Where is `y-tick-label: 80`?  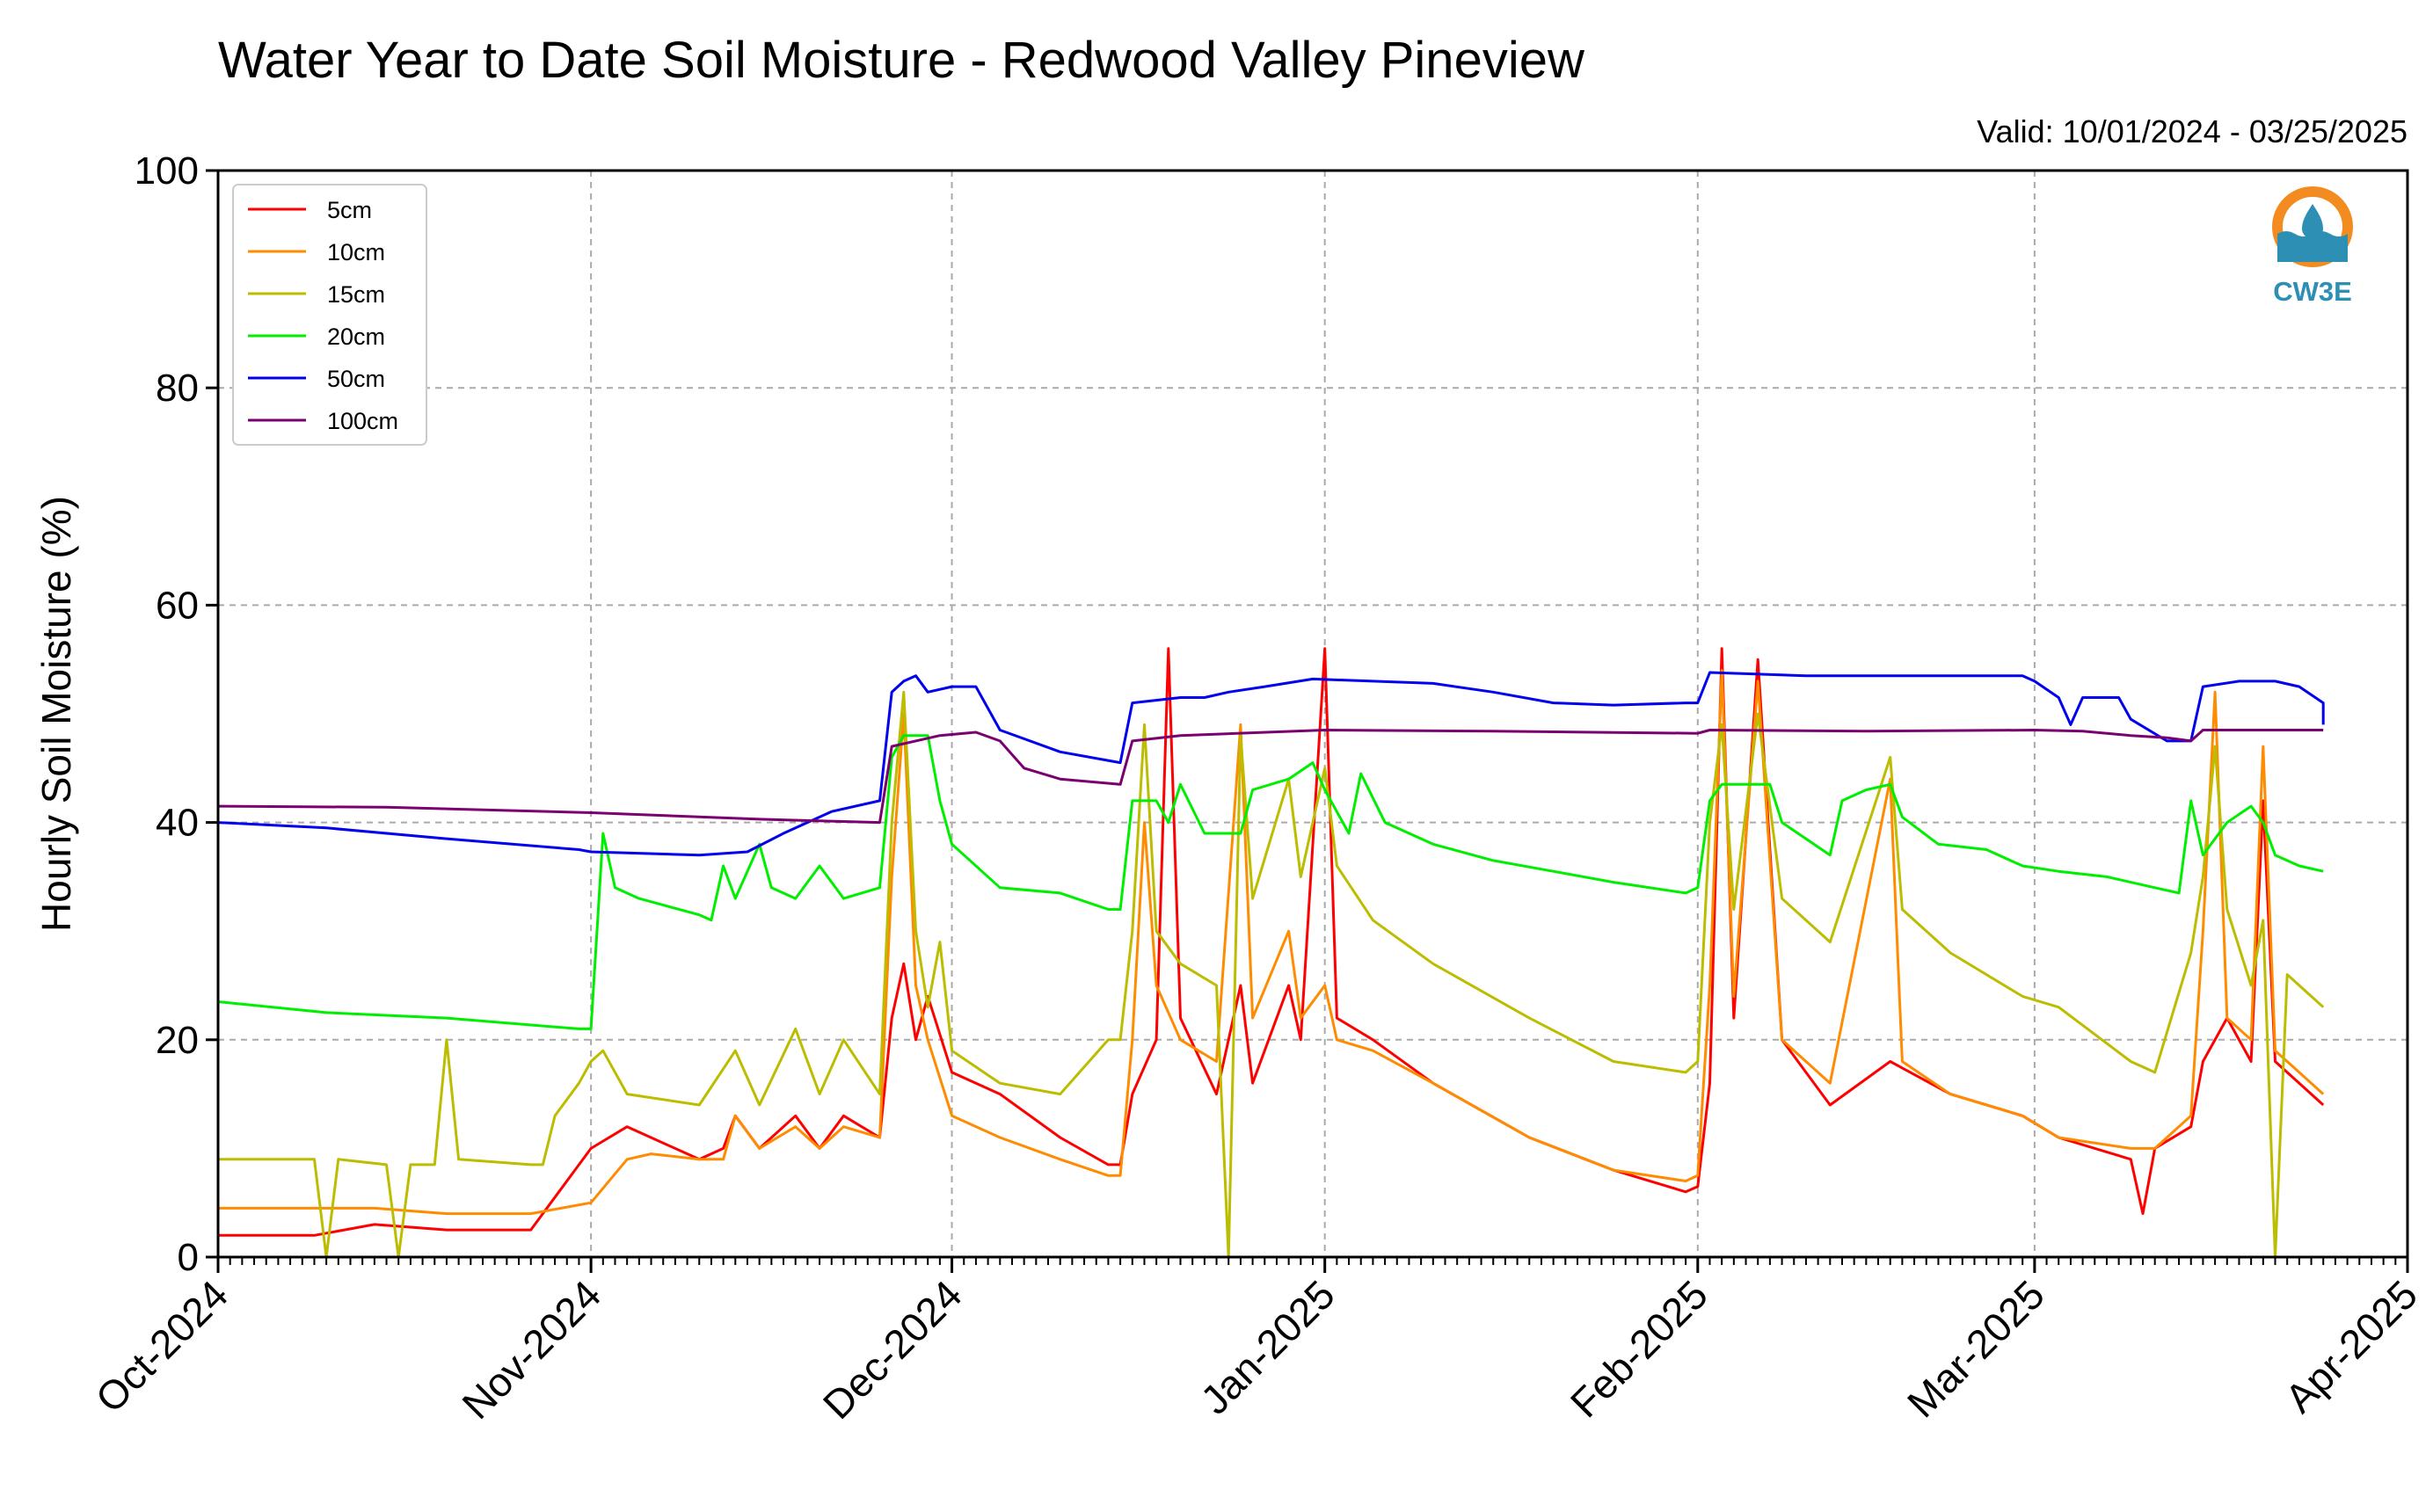 y-tick-label: 80 is located at coordinates (177, 388).